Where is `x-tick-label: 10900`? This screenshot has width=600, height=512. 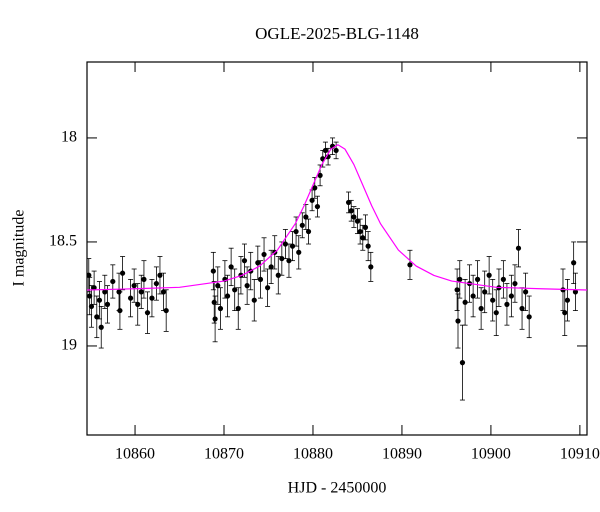
x-tick-label: 10900 is located at coordinates (491, 454).